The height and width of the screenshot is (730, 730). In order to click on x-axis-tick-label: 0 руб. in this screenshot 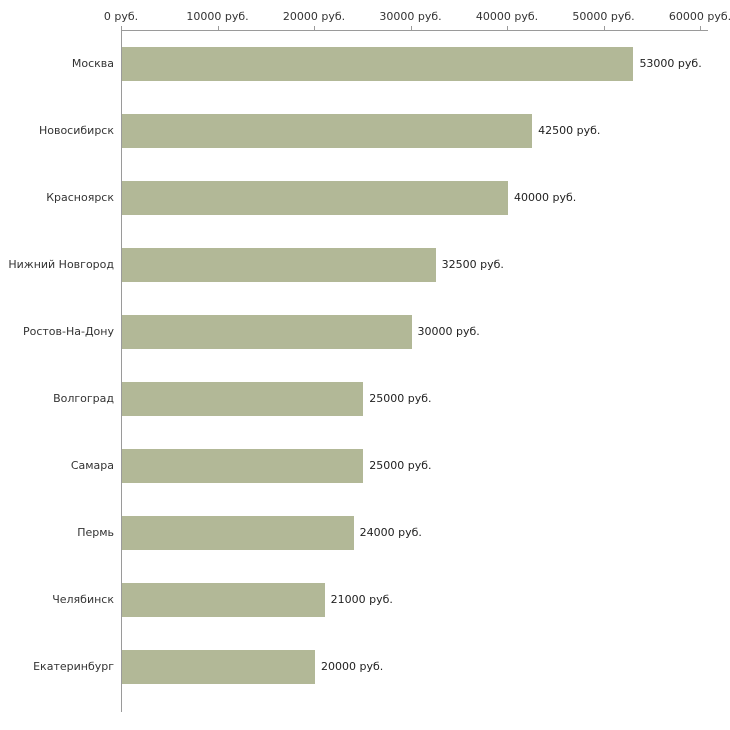, I will do `click(121, 16)`.